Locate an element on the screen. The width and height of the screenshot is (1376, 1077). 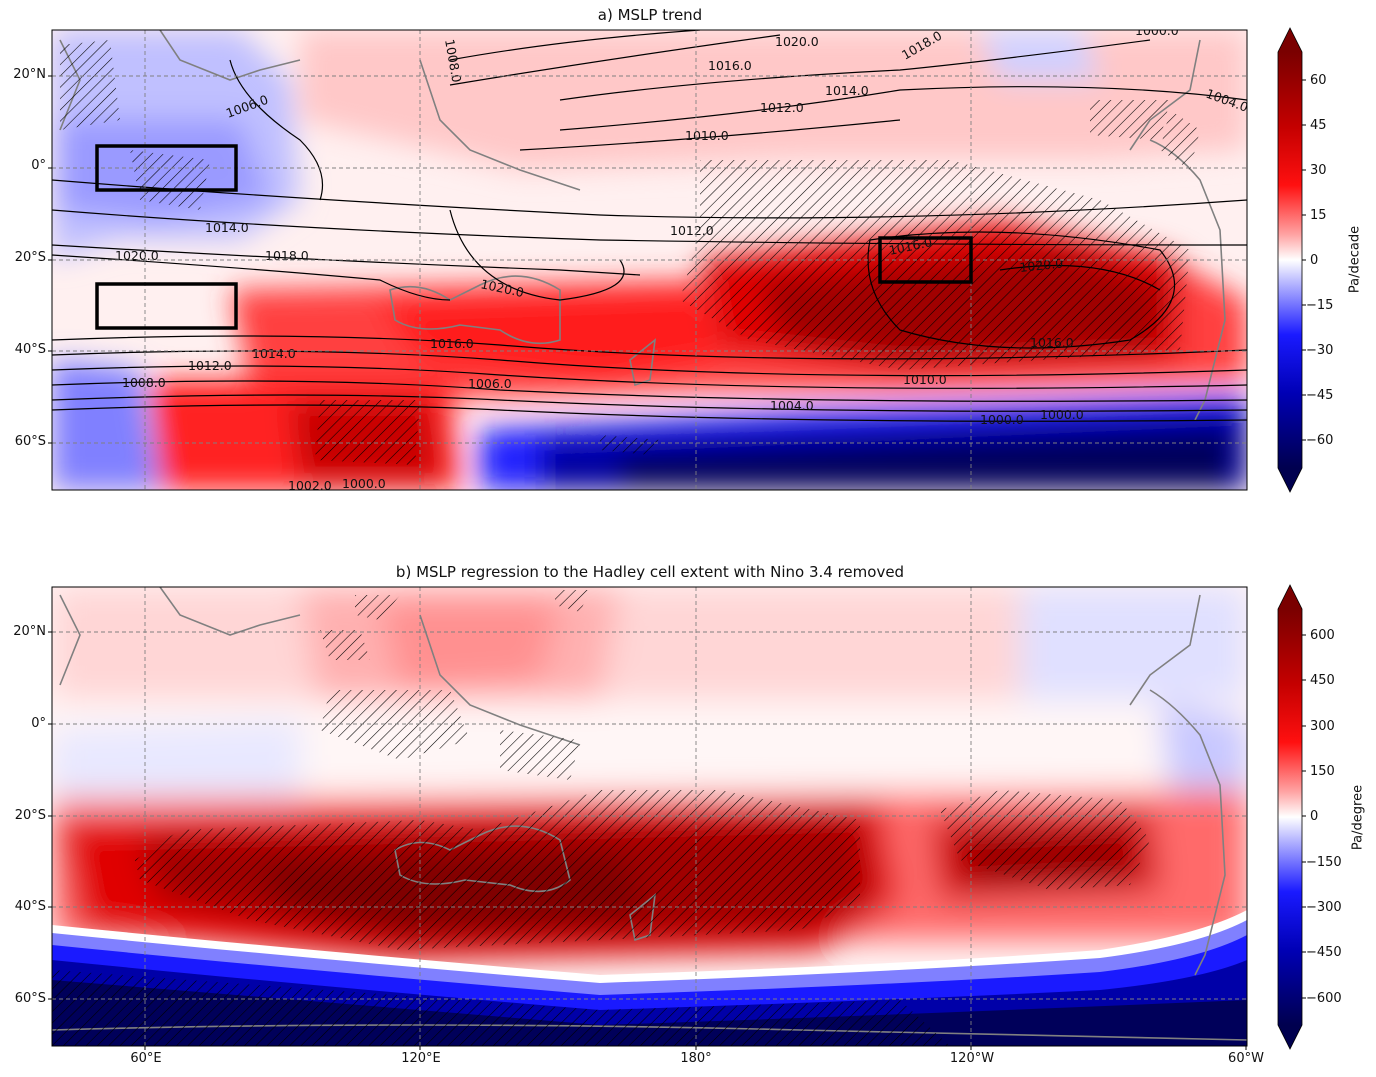
panel-b-lat-label: 40°S is located at coordinates (30, 906).